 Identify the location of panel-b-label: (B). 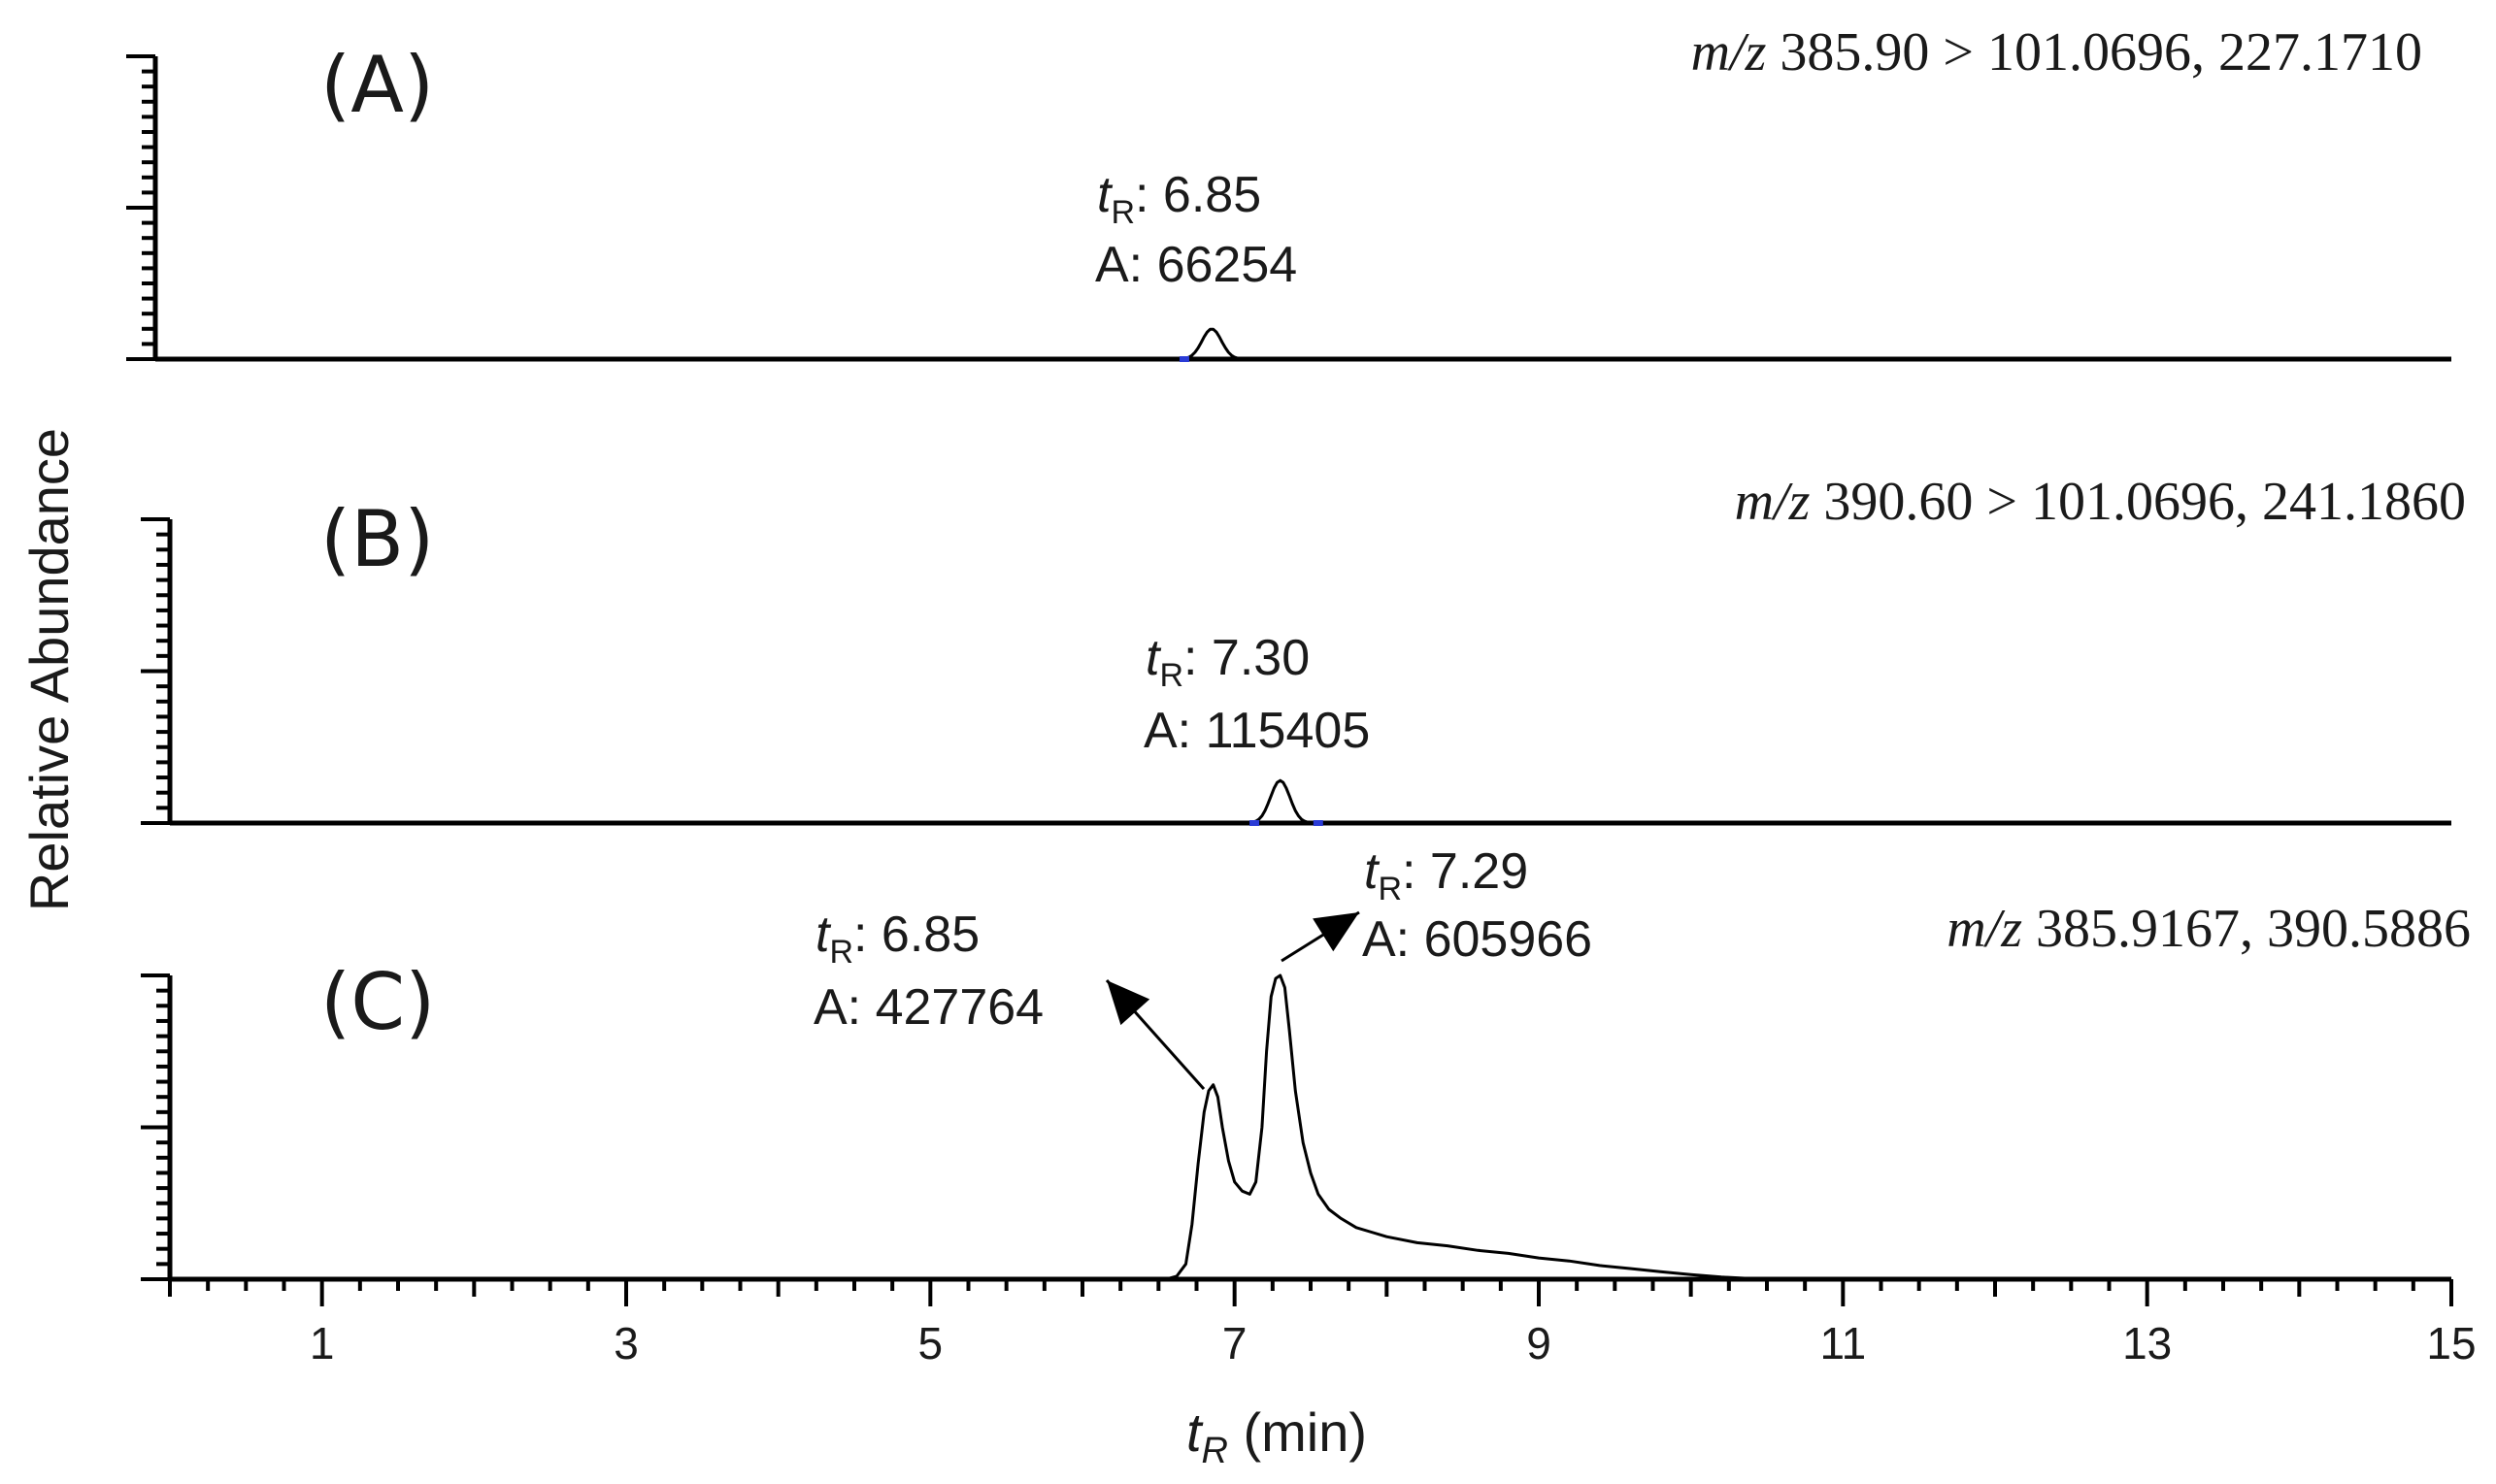
(377, 539).